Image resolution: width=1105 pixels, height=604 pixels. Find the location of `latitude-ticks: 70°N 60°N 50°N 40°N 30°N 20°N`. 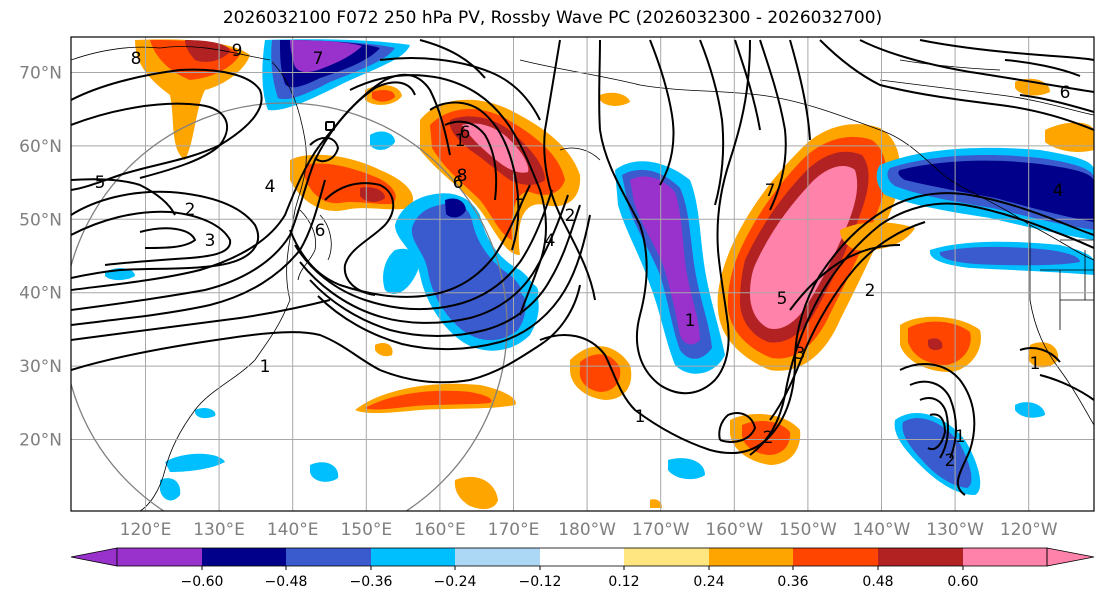

latitude-ticks: 70°N 60°N 50°N 40°N 30°N 20°N is located at coordinates (40, 257).